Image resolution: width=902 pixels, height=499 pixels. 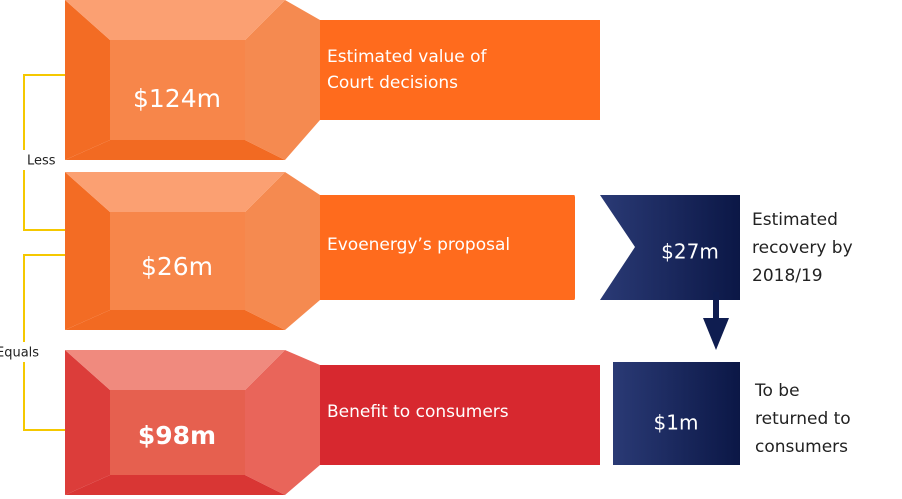 I want to click on row-value: $26m, so click(x=177, y=266).